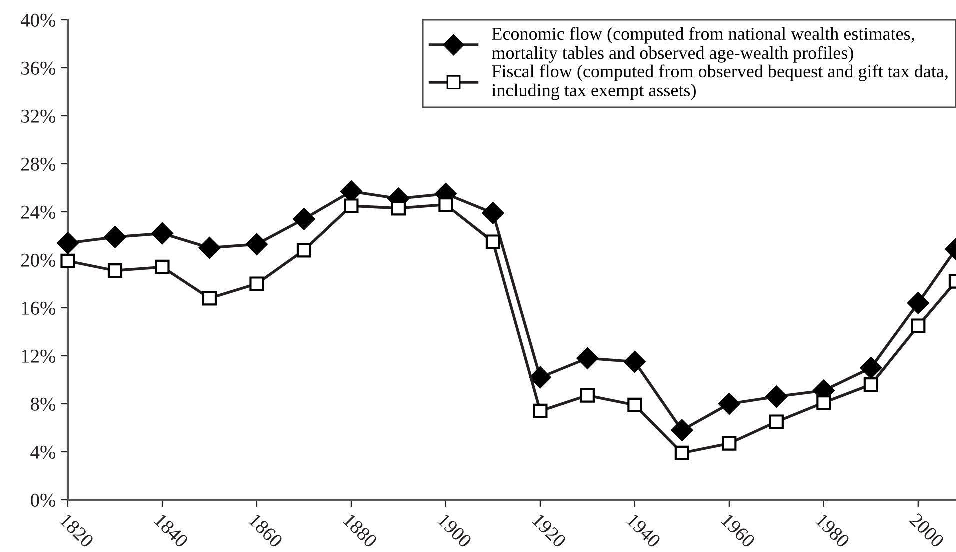 The width and height of the screenshot is (956, 552). I want to click on y-tick-label: 24%, so click(38, 212).